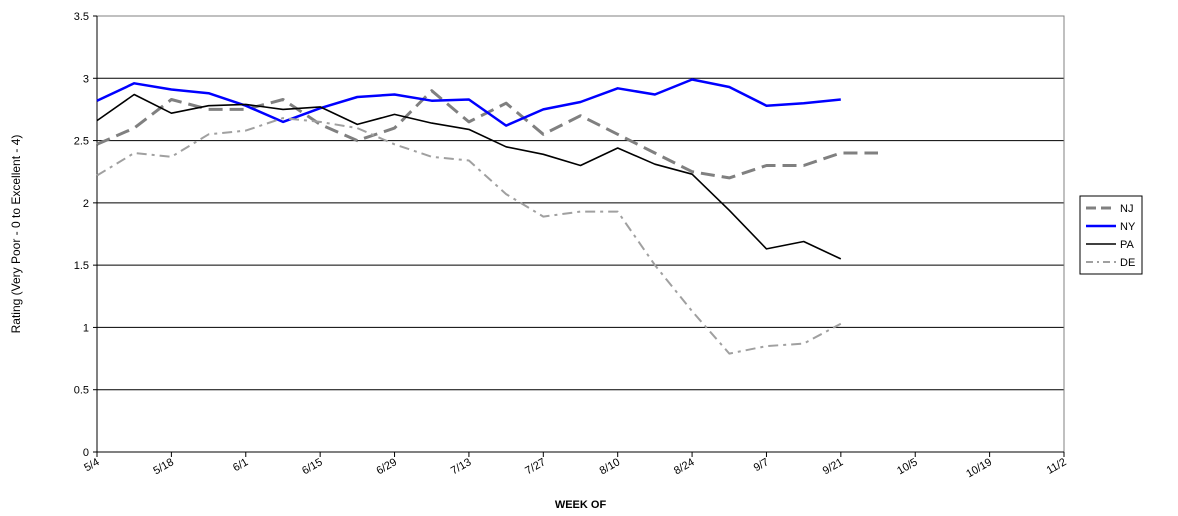 This screenshot has height=516, width=1178. What do you see at coordinates (86, 79) in the screenshot?
I see `y-tick-label: 3` at bounding box center [86, 79].